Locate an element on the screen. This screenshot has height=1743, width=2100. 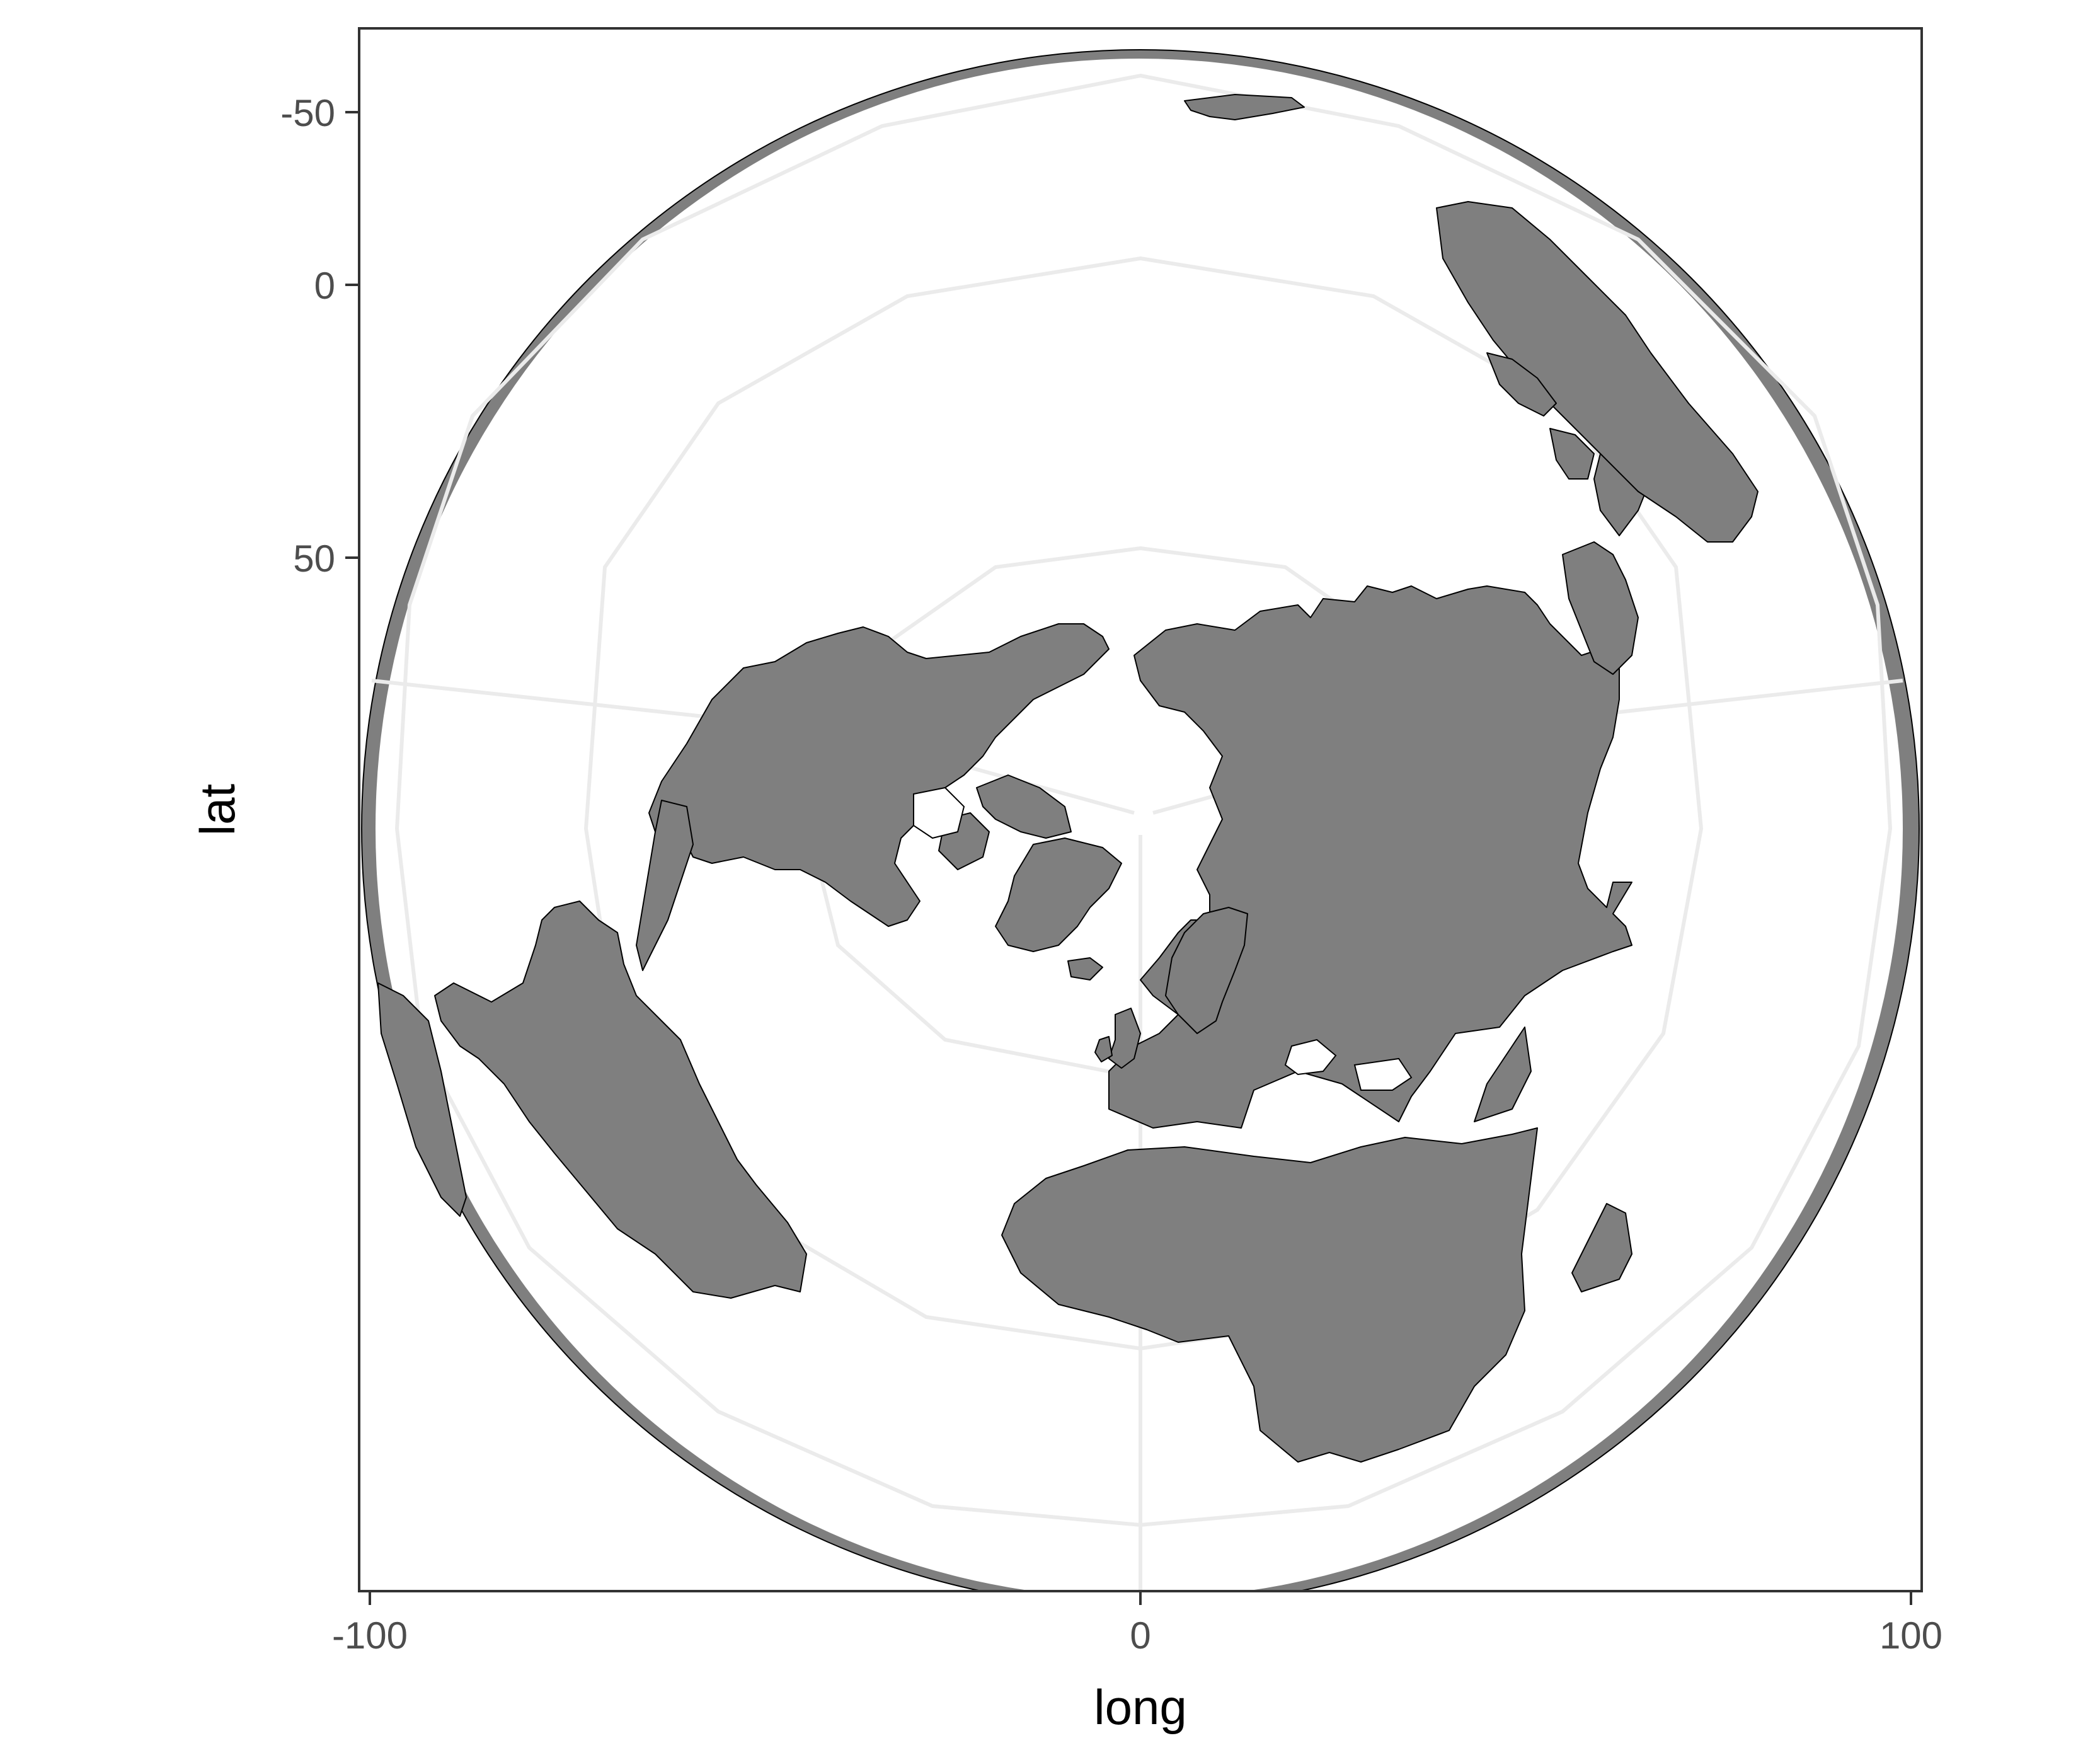
land-south-america is located at coordinates (620, 1099).